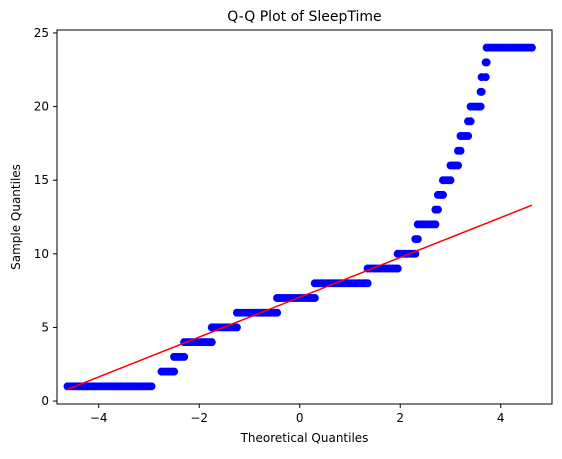 The image size is (562, 459). I want to click on y-tick-label: 0, so click(45, 401).